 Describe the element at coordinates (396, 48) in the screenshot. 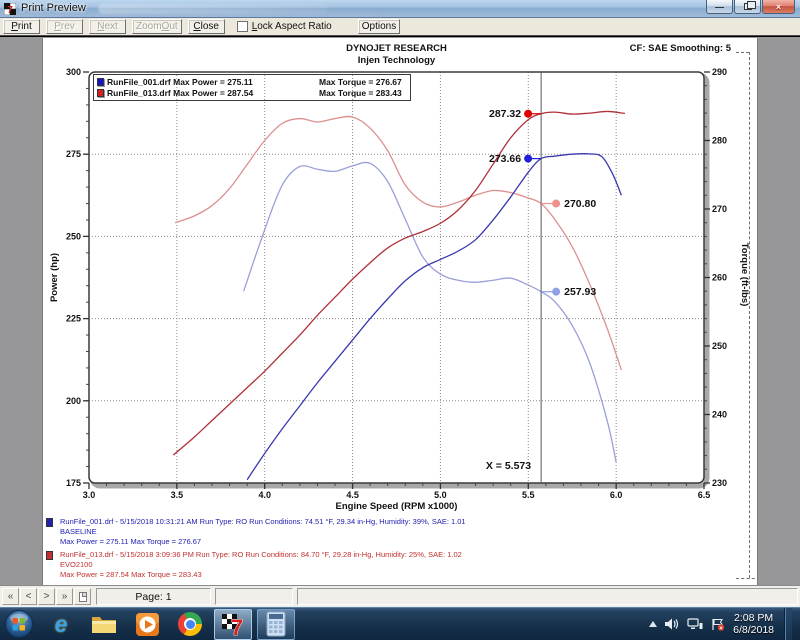

I see `report-title: DYNOJET RESEARCH` at that location.